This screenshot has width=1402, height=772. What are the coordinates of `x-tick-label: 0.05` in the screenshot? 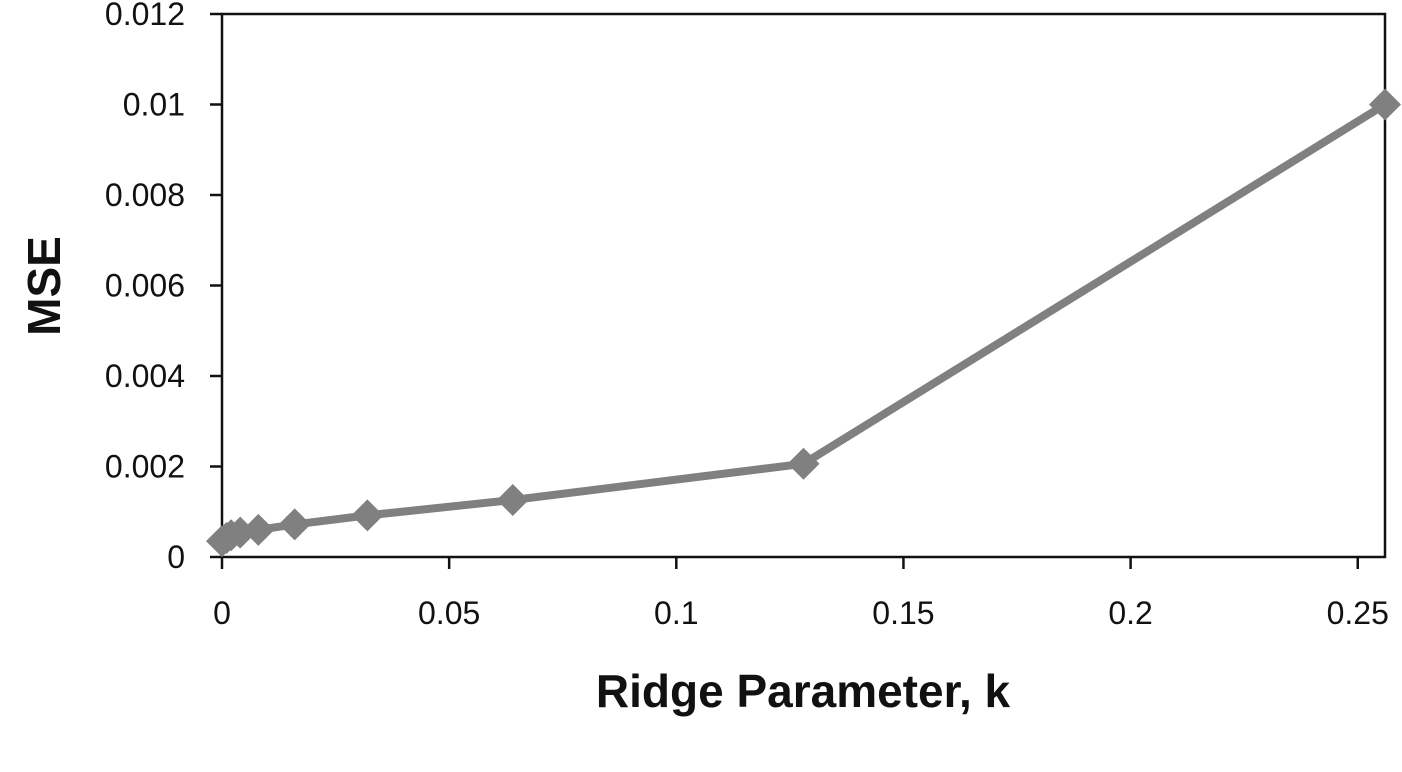 It's located at (449, 613).